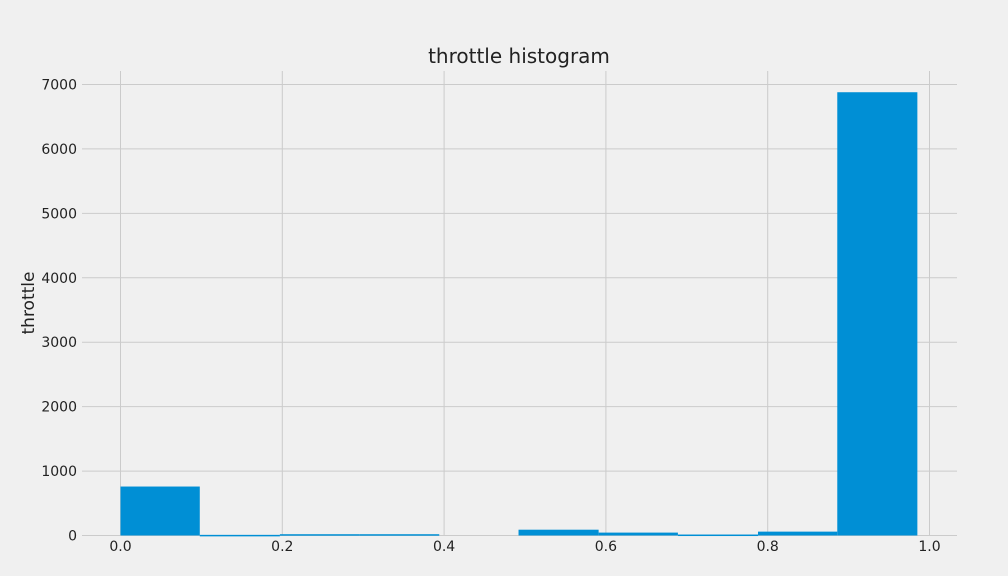 This screenshot has width=1008, height=576. I want to click on x-tick-label: 1.0, so click(929, 547).